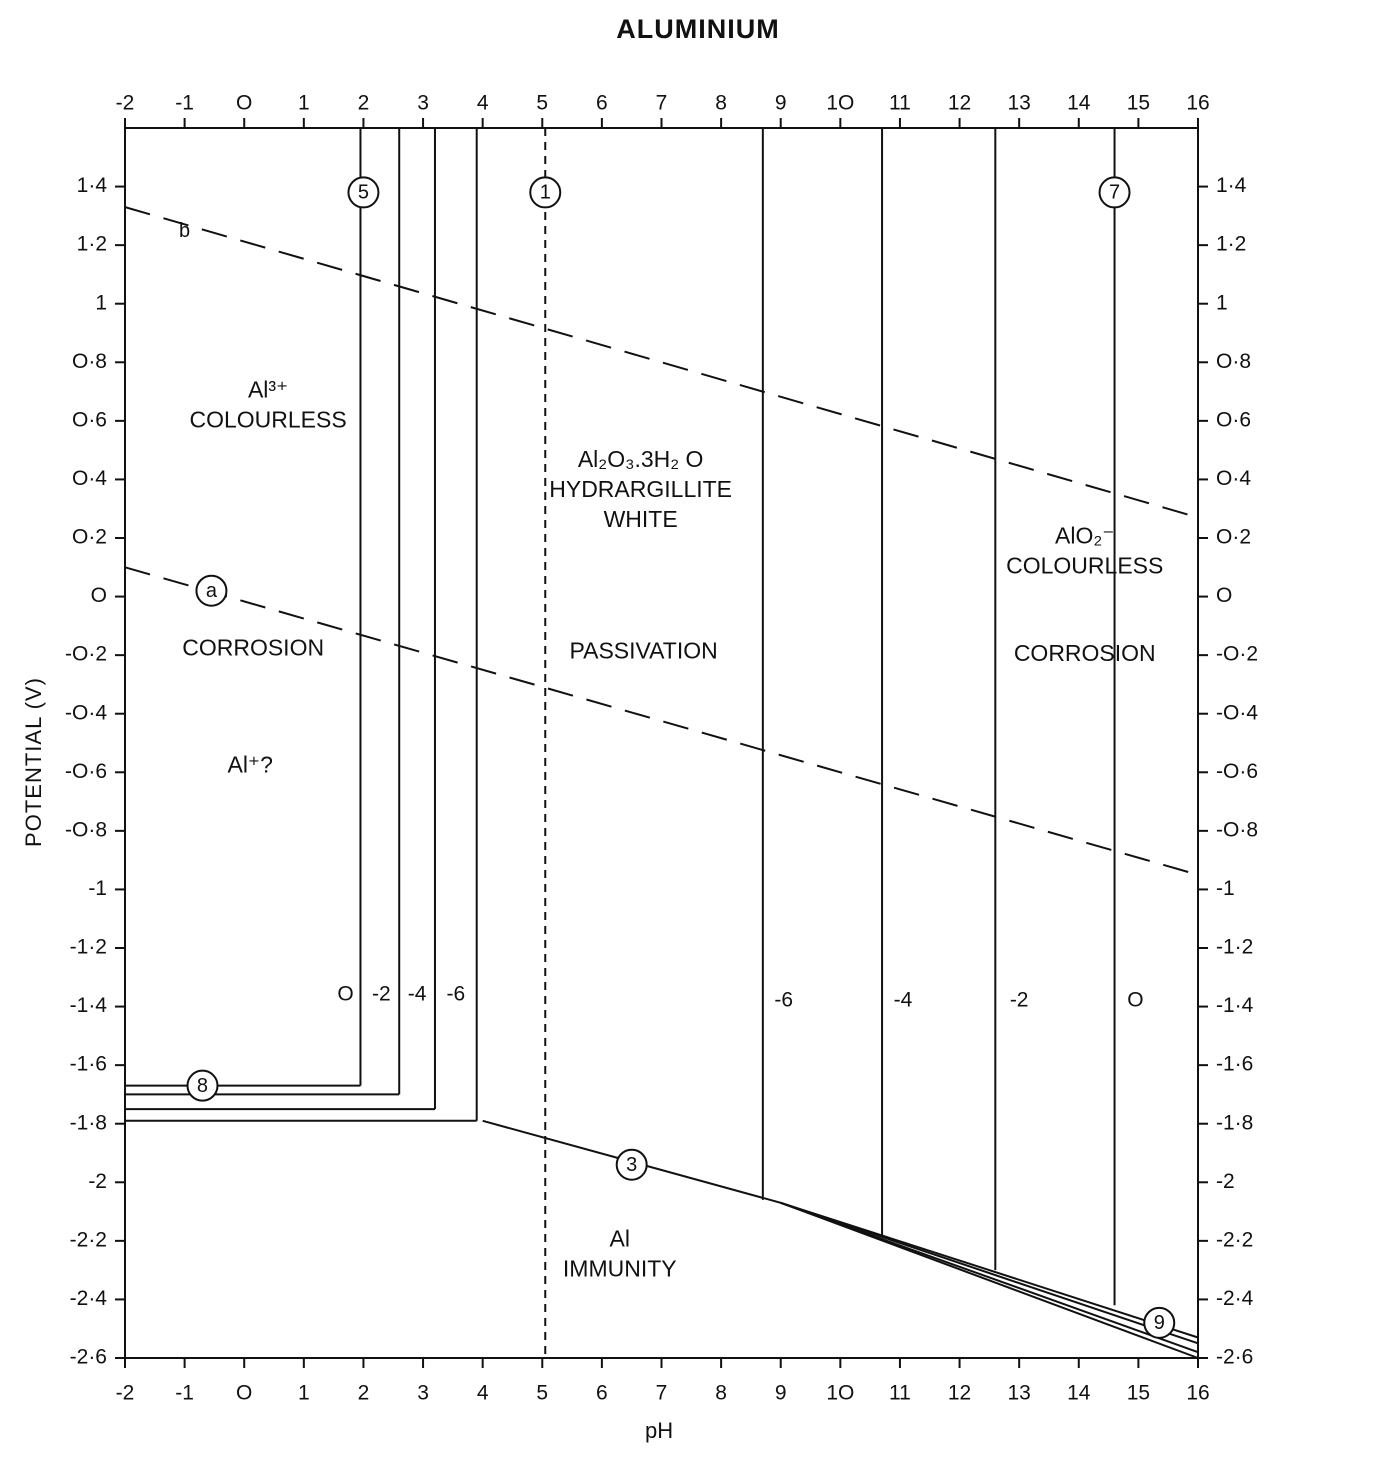 The image size is (1396, 1457). What do you see at coordinates (959, 1393) in the screenshot?
I see `x-tick-label-bottom: 12` at bounding box center [959, 1393].